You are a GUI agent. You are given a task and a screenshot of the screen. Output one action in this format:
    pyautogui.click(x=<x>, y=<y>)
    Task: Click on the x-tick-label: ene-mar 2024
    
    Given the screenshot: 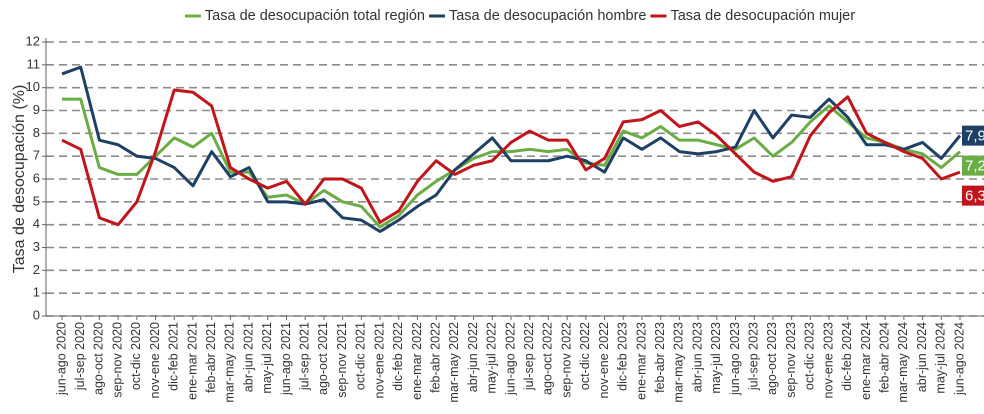 What is the action you would take?
    pyautogui.click(x=866, y=361)
    